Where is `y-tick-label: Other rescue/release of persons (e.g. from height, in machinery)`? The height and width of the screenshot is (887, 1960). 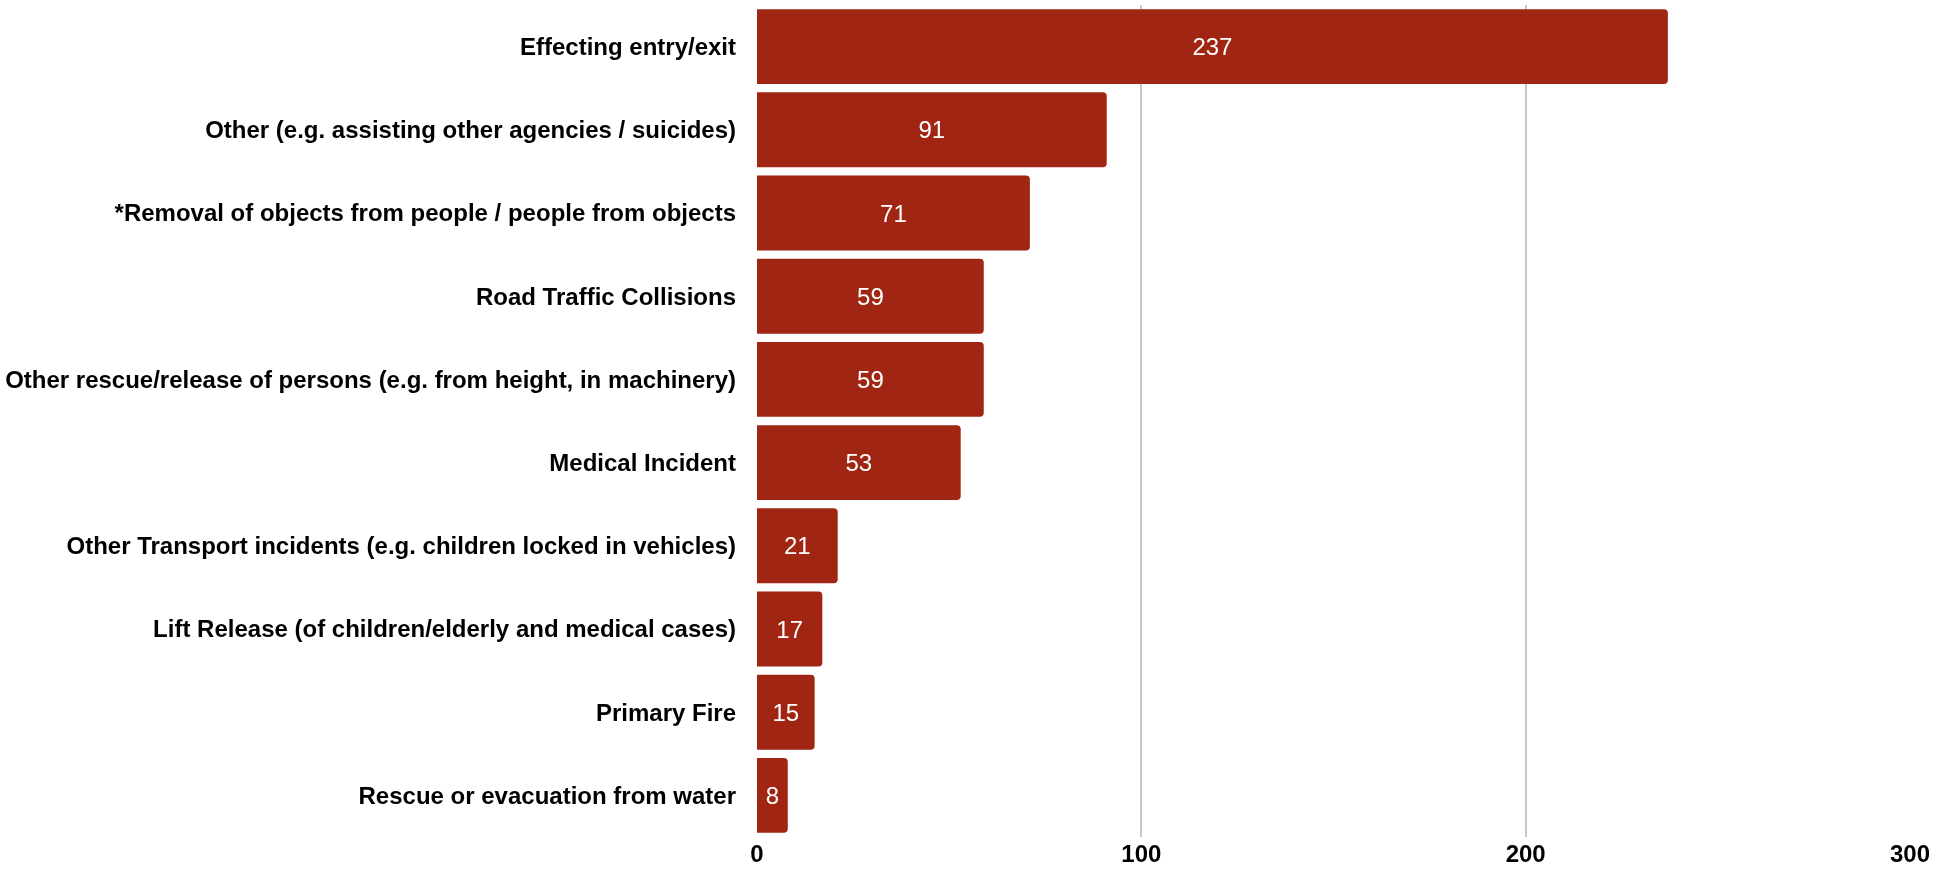 y-tick-label: Other rescue/release of persons (e.g. from height, in machinery) is located at coordinates (370, 379).